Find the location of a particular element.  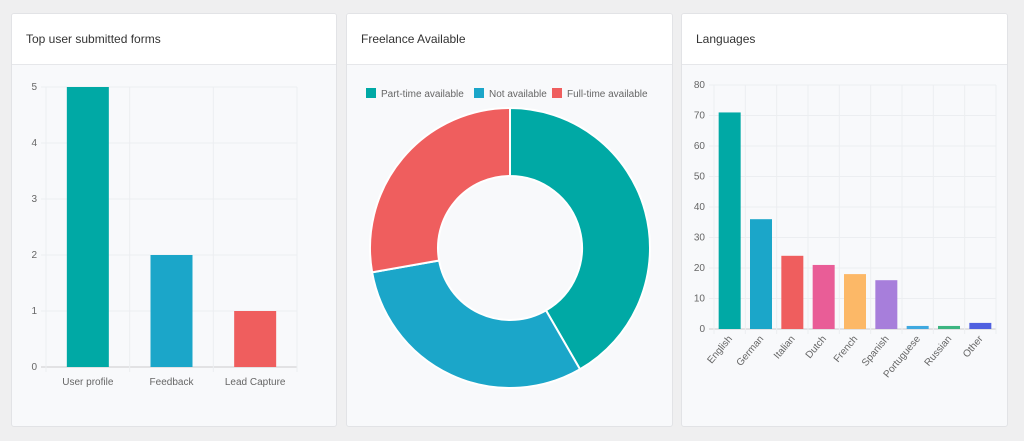

bar-dutch is located at coordinates (823, 296).